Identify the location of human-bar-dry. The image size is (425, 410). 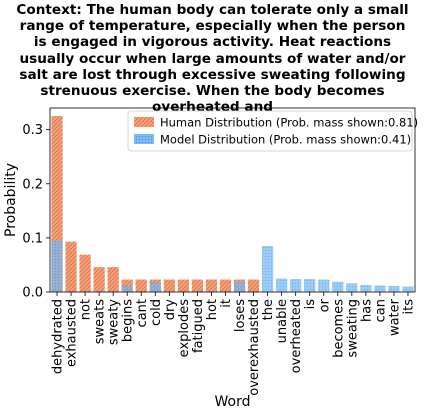
(169, 285).